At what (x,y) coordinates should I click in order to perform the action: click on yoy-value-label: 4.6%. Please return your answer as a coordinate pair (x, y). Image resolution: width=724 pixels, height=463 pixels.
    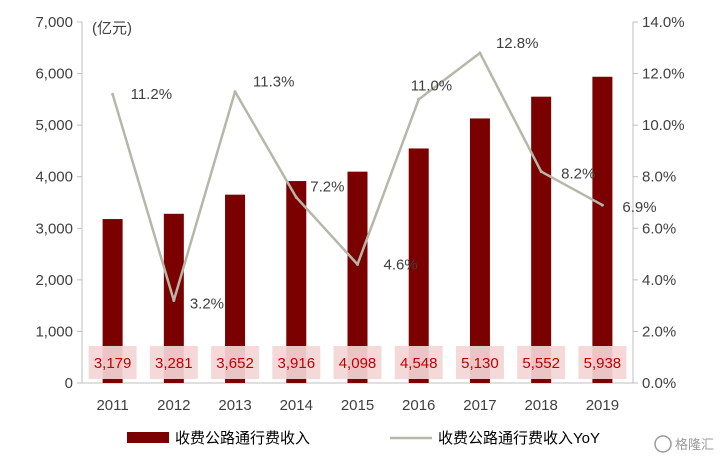
    Looking at the image, I should click on (401, 264).